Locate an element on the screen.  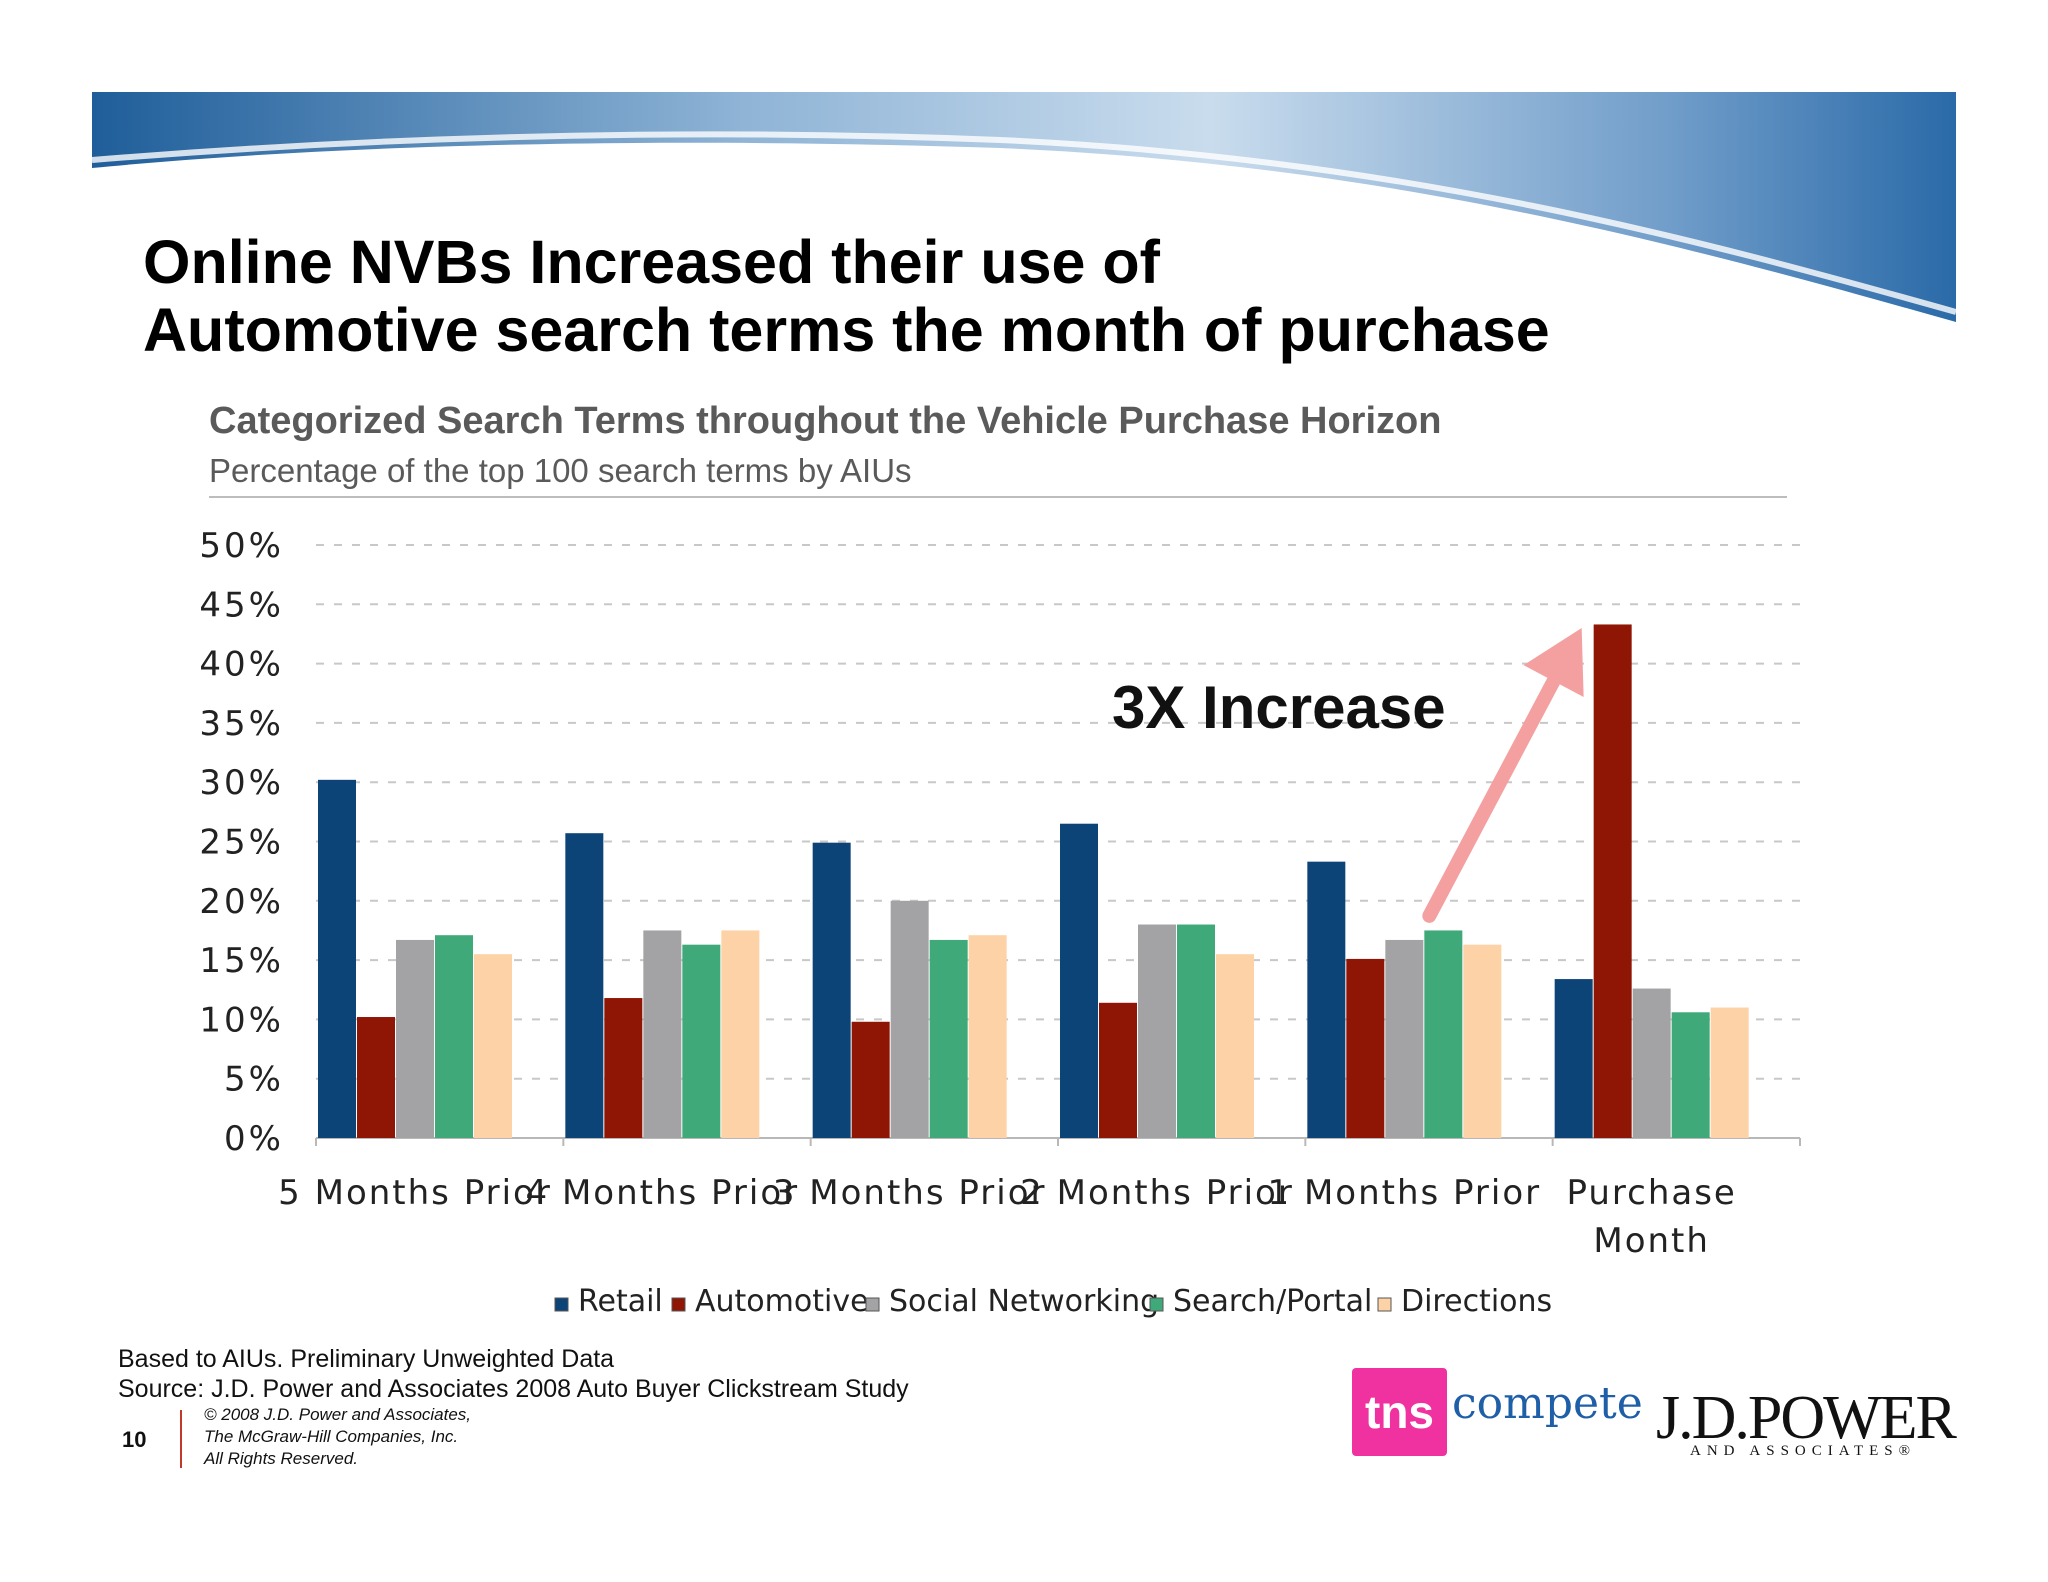
axes is located at coordinates (1058, 1141).